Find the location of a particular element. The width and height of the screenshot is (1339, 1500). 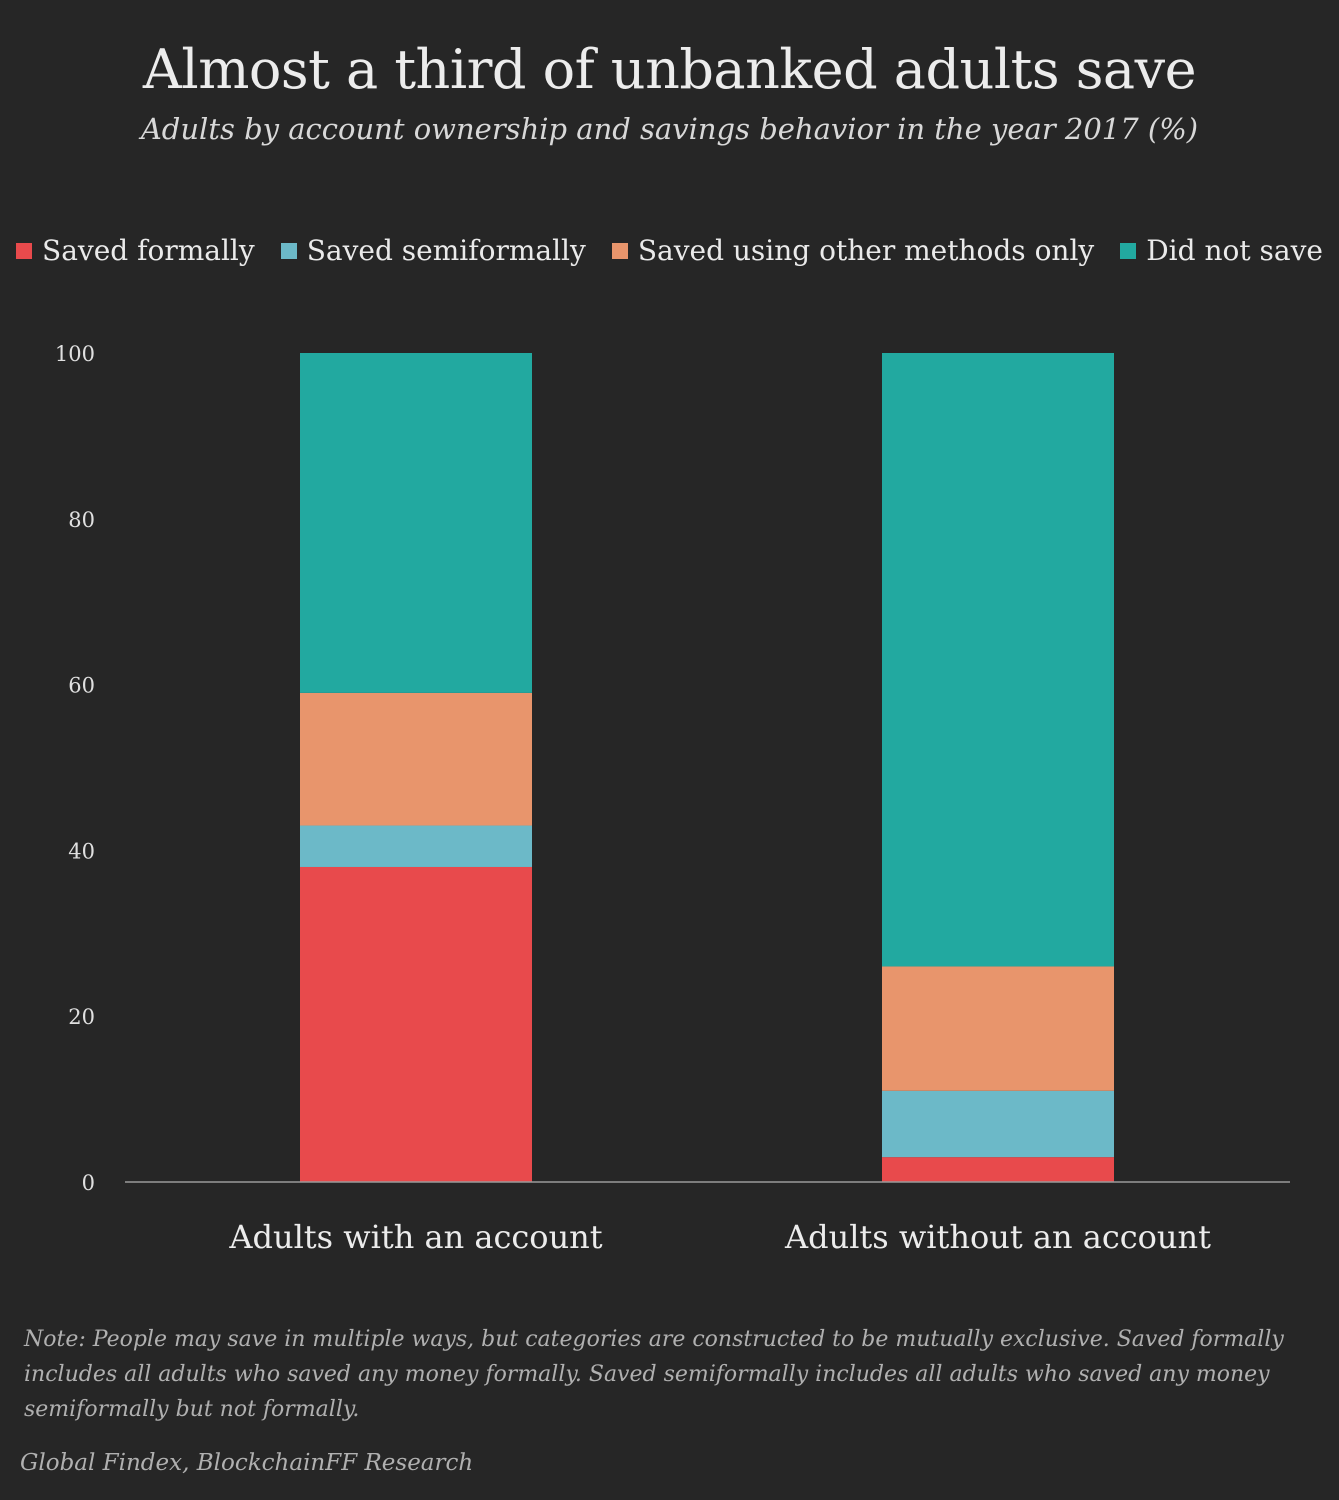

chart-source: Global Findex, BlockchainFF Research is located at coordinates (247, 1463).